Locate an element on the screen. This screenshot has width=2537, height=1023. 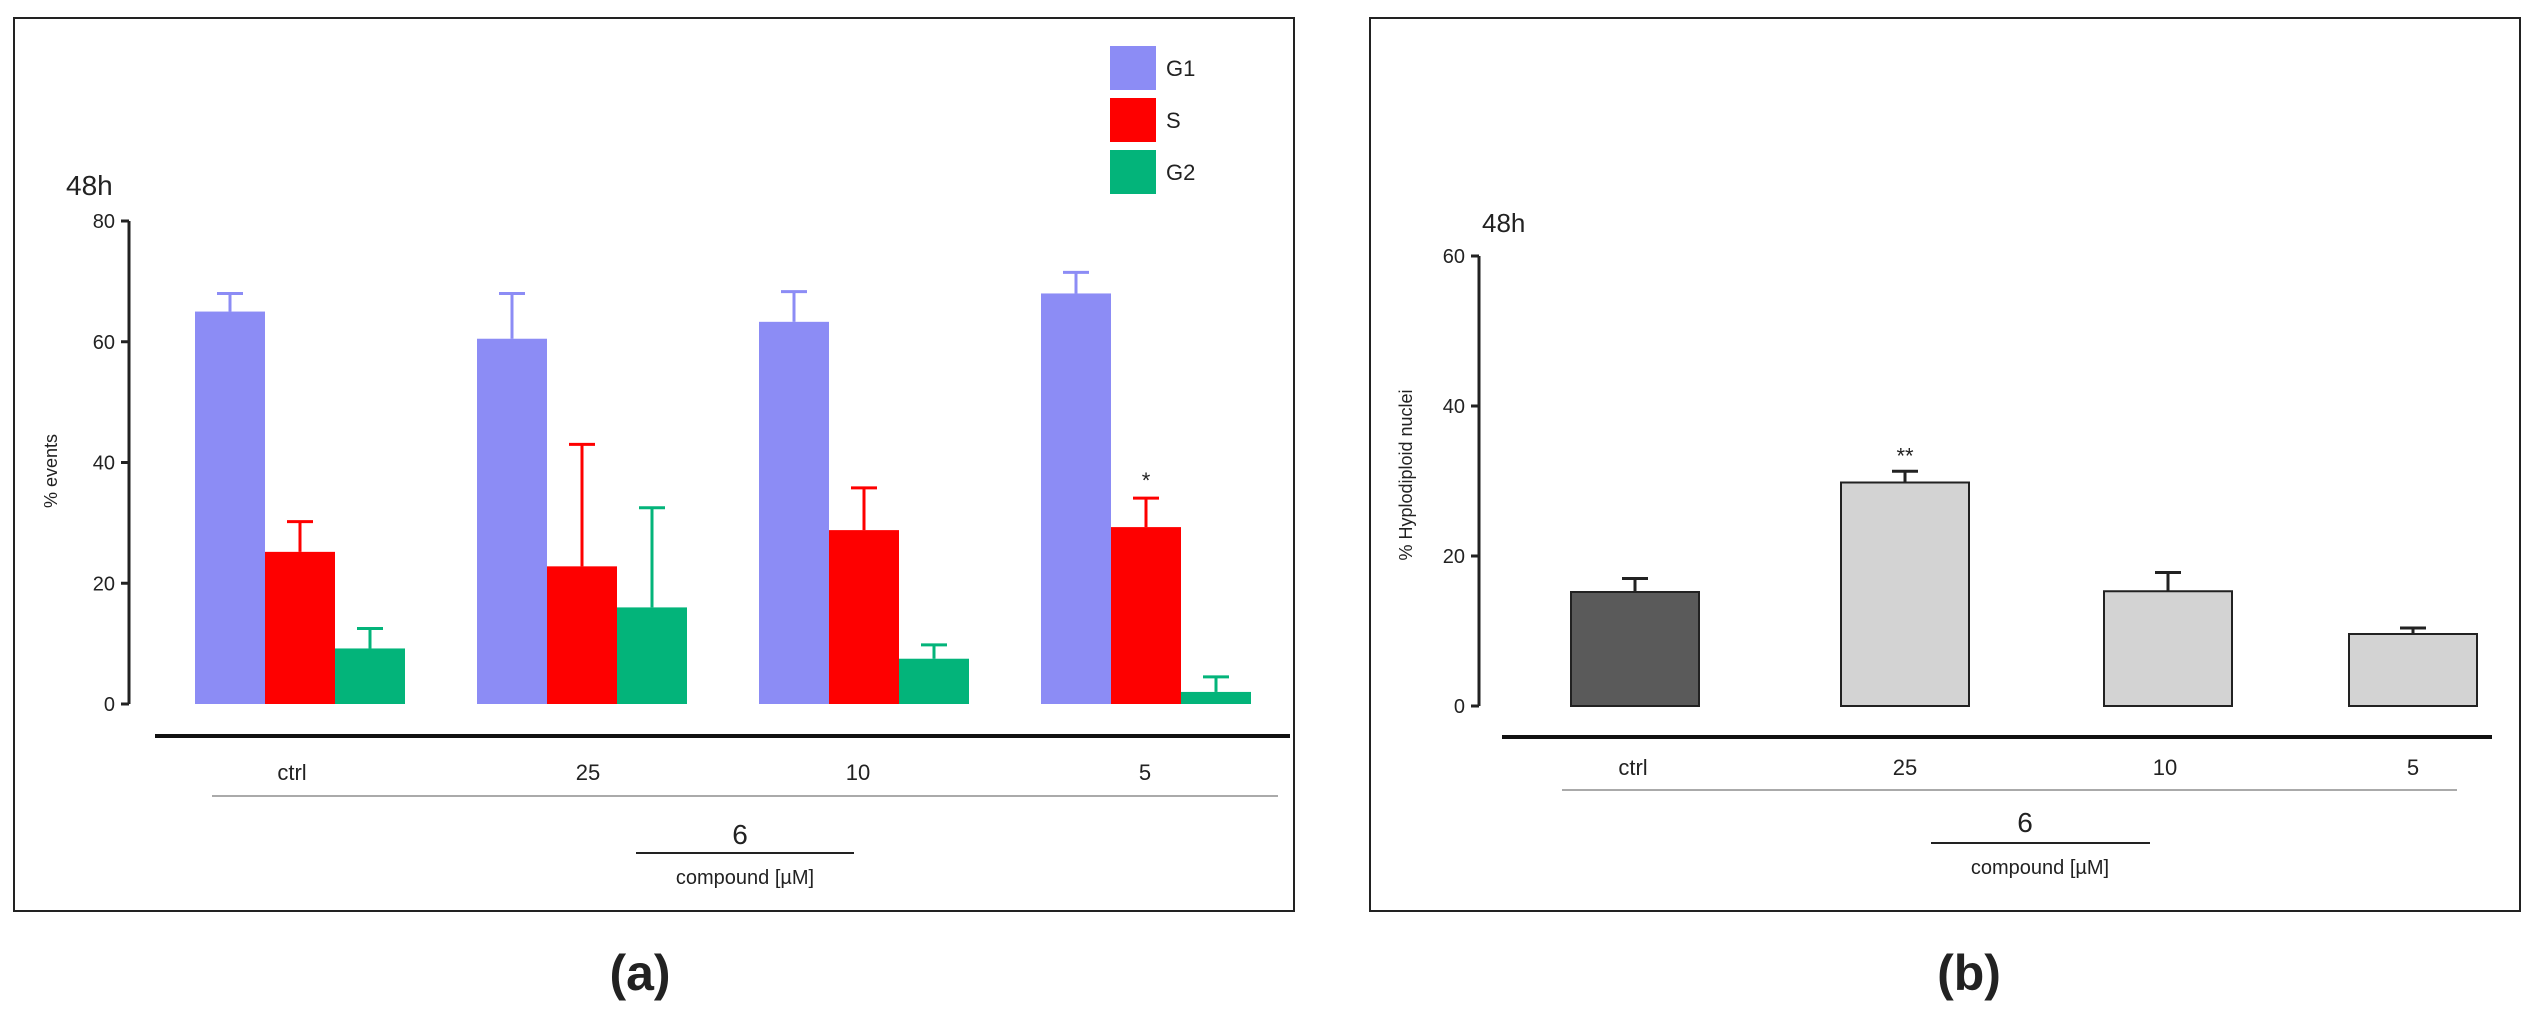
bar-g2-ctrl is located at coordinates (370, 676).